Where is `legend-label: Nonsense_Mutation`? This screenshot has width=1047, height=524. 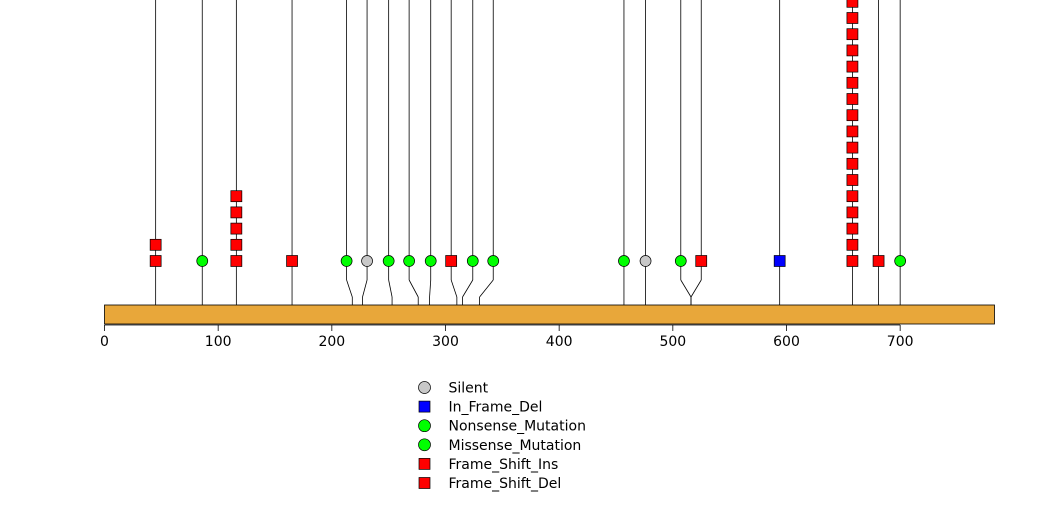 legend-label: Nonsense_Mutation is located at coordinates (517, 427).